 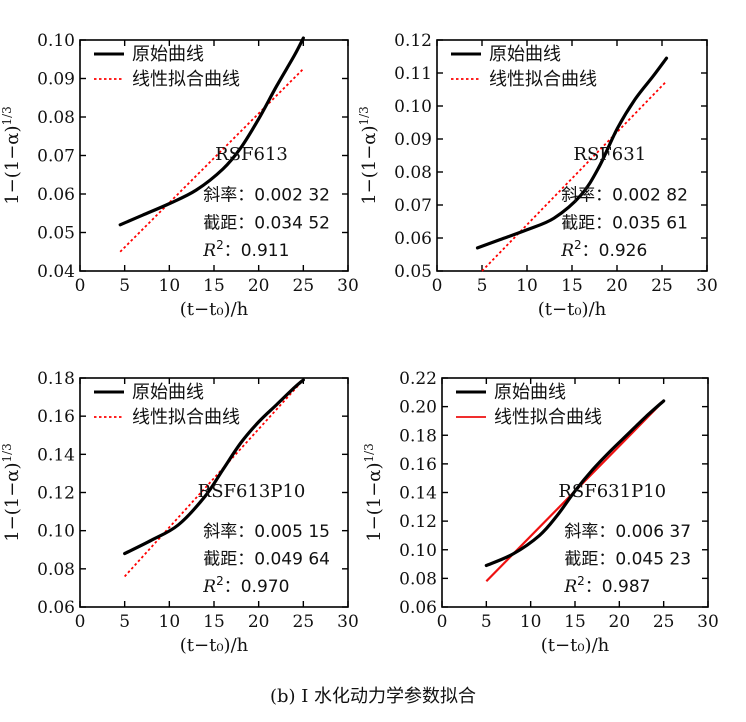 I want to click on r2-text: R2：0.926, so click(x=603, y=249).